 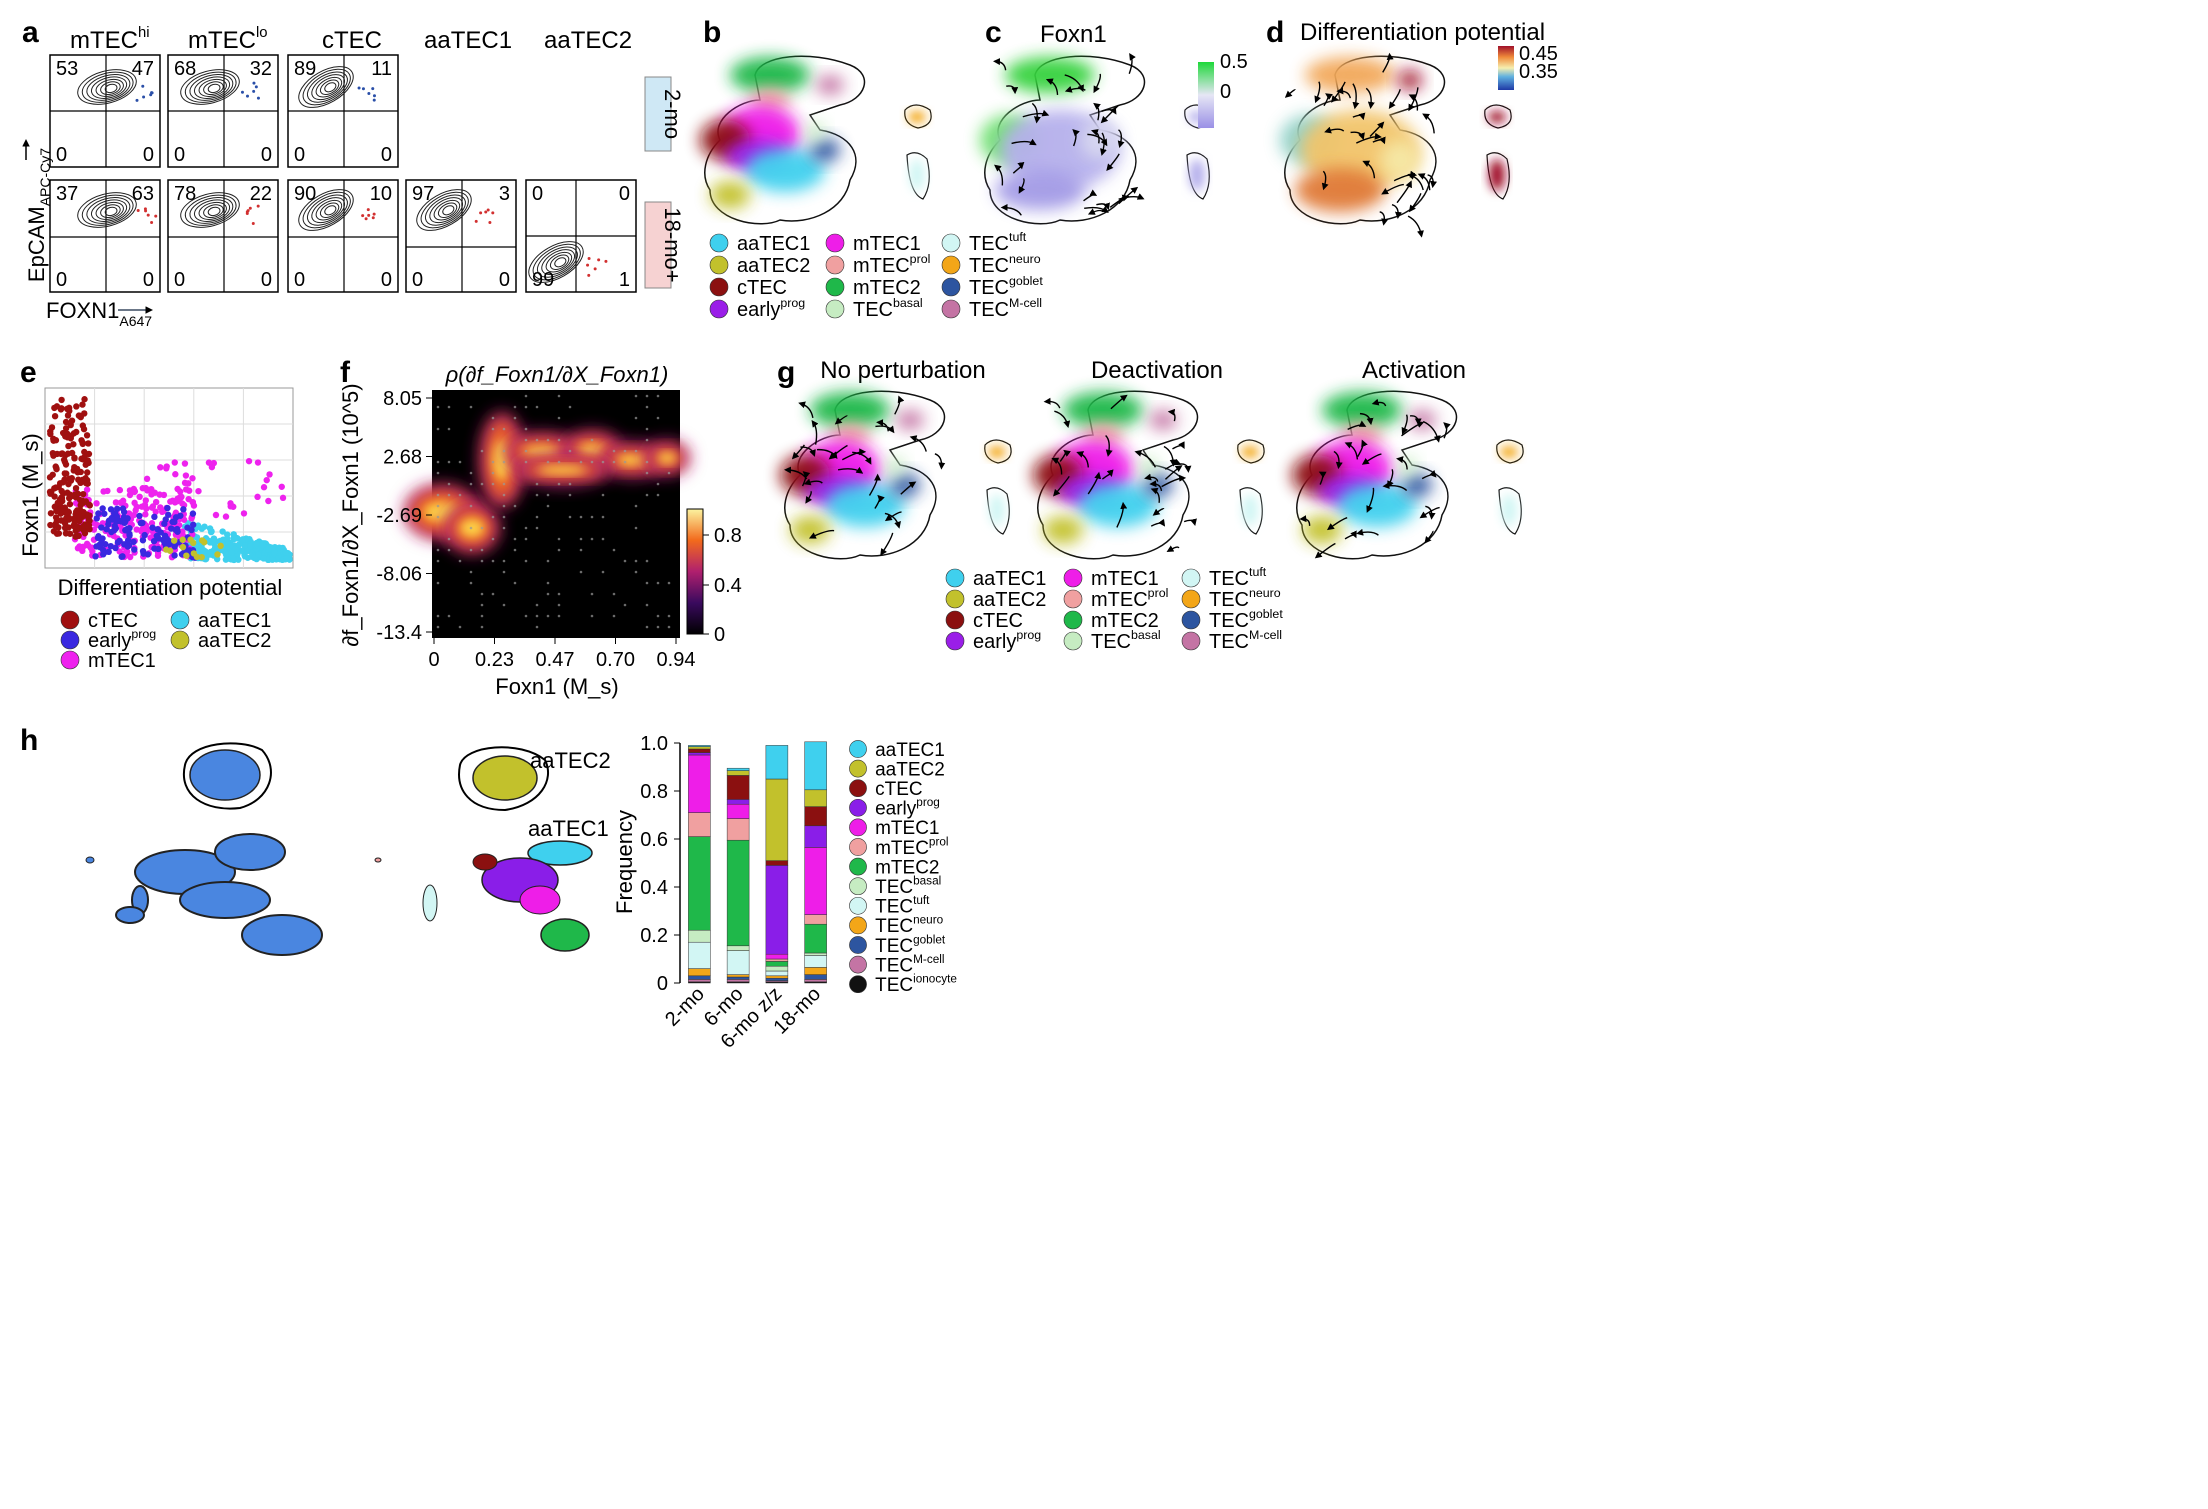 I want to click on umap-h-cluster-mtec2, so click(x=565, y=935).